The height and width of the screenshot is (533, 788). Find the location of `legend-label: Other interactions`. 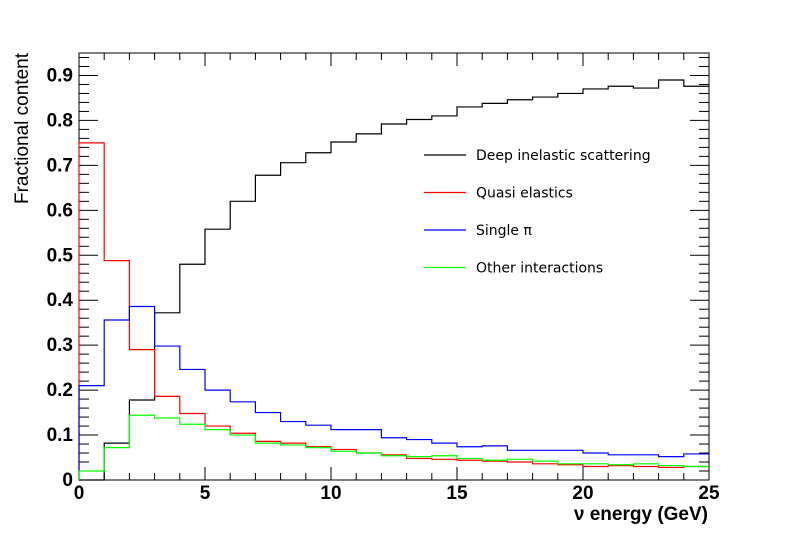

legend-label: Other interactions is located at coordinates (539, 269).